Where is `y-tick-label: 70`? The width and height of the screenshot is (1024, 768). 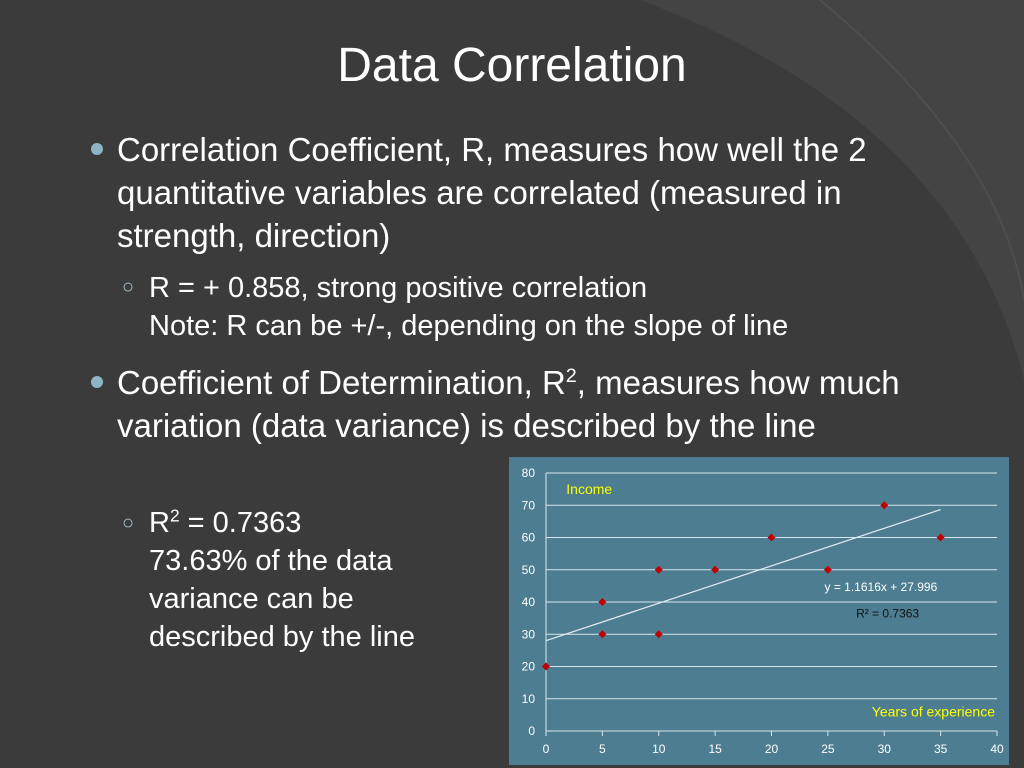
y-tick-label: 70 is located at coordinates (529, 505).